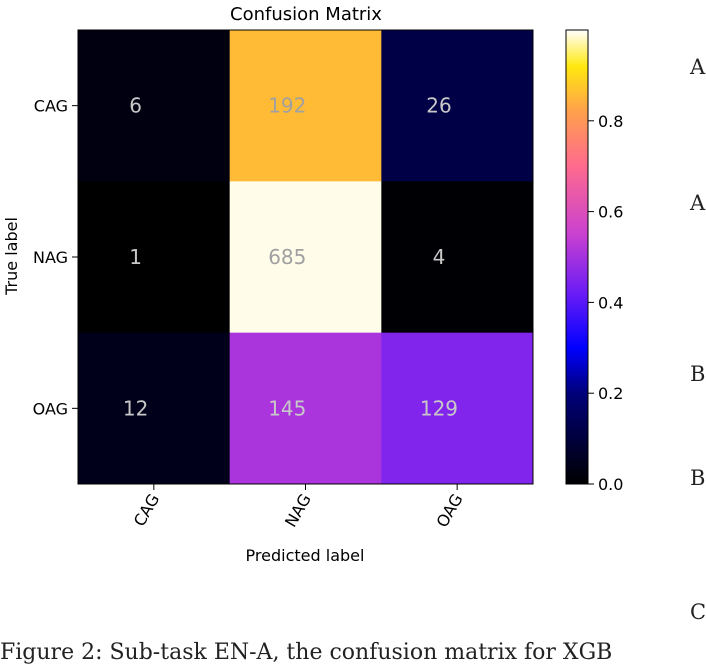 Image resolution: width=706 pixels, height=665 pixels. I want to click on colorbar-tick-label: 0.0, so click(610, 484).